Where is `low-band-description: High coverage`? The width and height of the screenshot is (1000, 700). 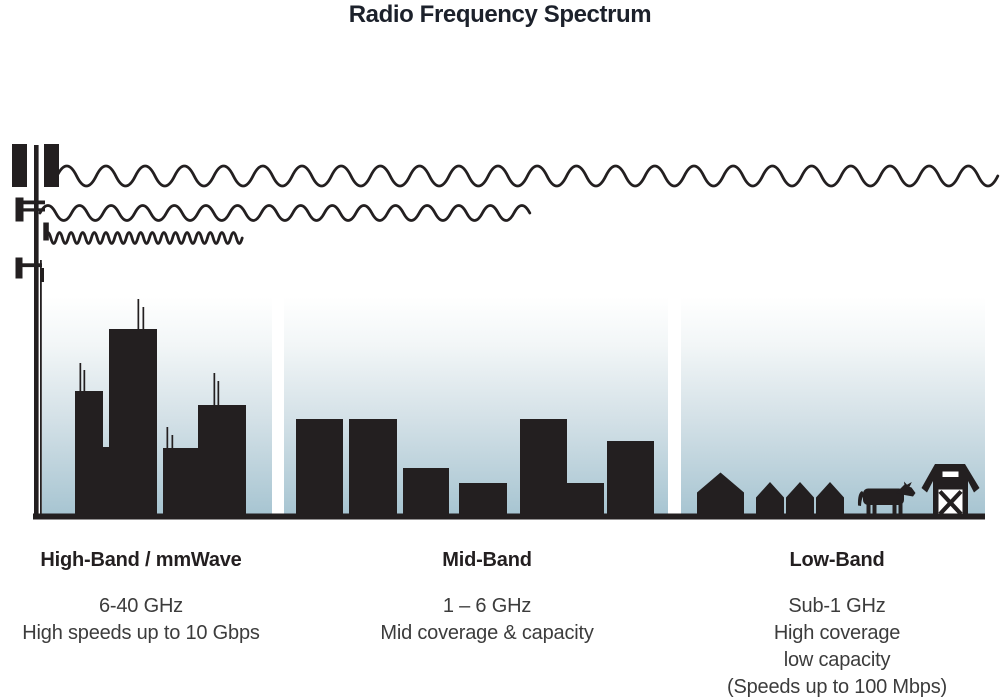 low-band-description: High coverage is located at coordinates (837, 633).